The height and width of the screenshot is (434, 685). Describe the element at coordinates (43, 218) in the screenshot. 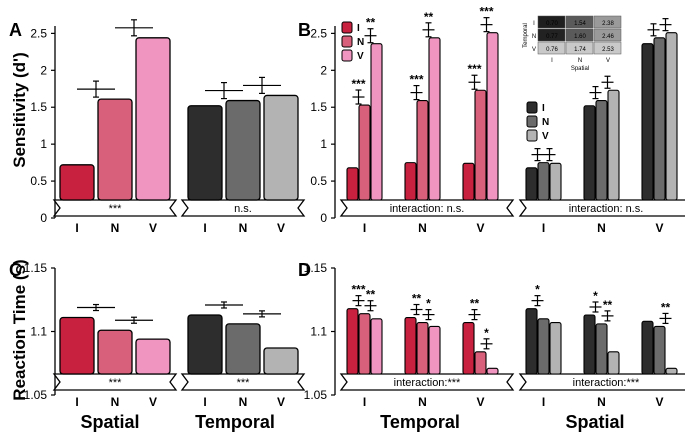

I see `panel-a-ytick-label: 0` at that location.